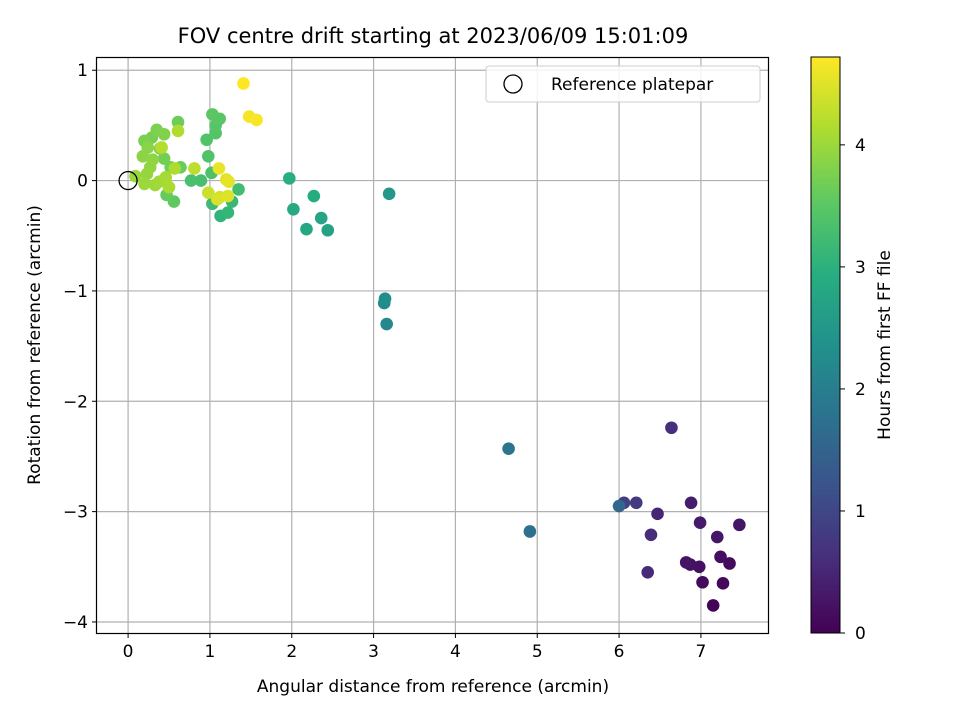 The image size is (960, 720). What do you see at coordinates (80, 347) in the screenshot?
I see `y-axis-ticks: −4 −3 −2 −1 0 1` at bounding box center [80, 347].